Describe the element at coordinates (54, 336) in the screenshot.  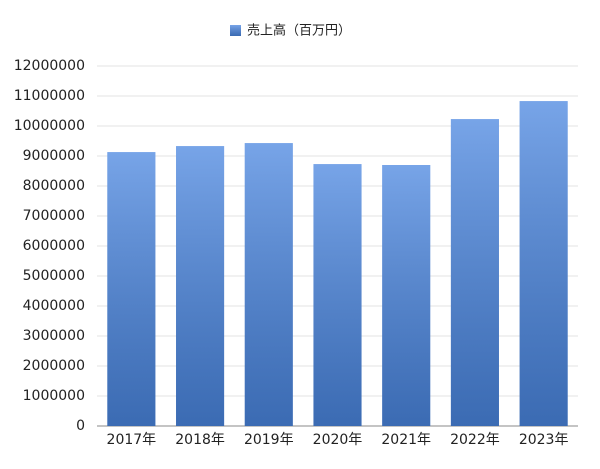
I see `y-tick-label: 3000000` at that location.